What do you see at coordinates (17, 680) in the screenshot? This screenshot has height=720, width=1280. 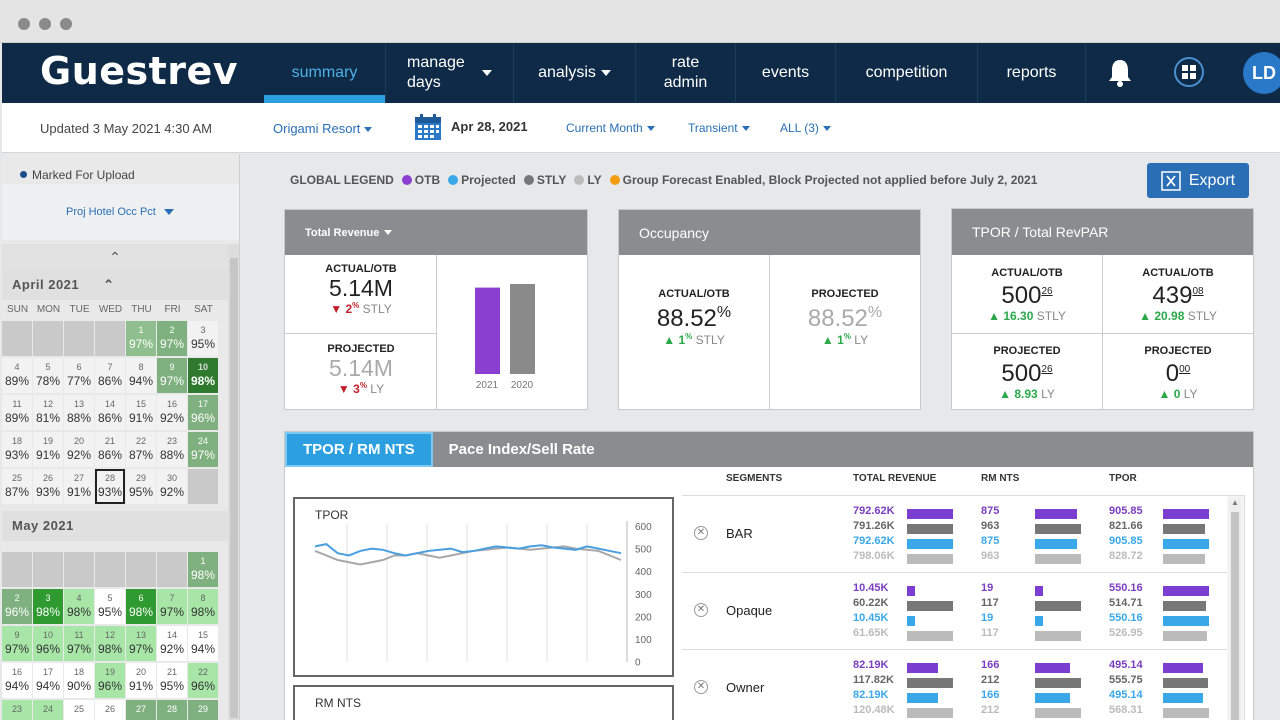 I see `calendar-day-cell: 16 94%` at bounding box center [17, 680].